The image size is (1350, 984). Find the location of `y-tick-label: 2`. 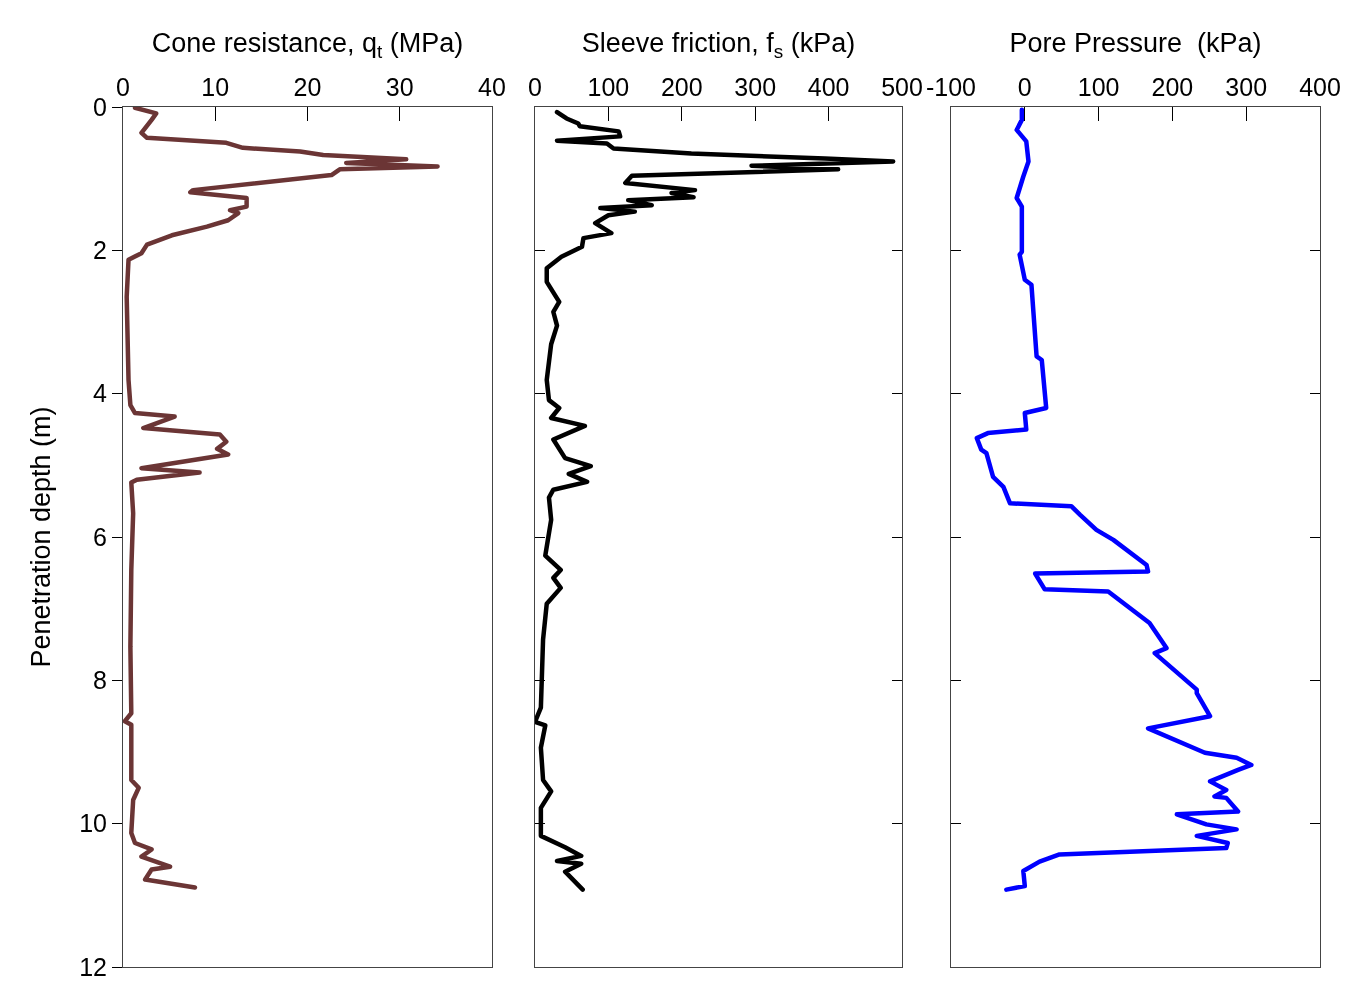

y-tick-label: 2 is located at coordinates (100, 250).